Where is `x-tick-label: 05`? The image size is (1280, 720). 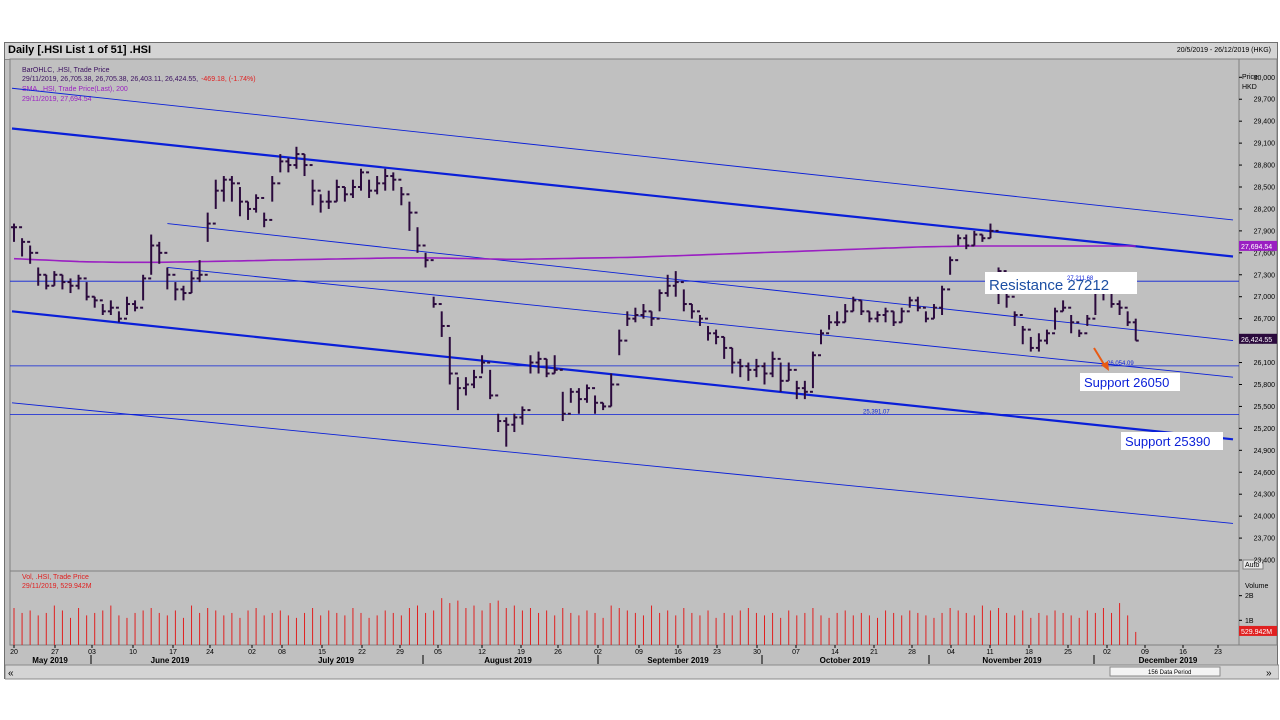
x-tick-label: 05 is located at coordinates (438, 652).